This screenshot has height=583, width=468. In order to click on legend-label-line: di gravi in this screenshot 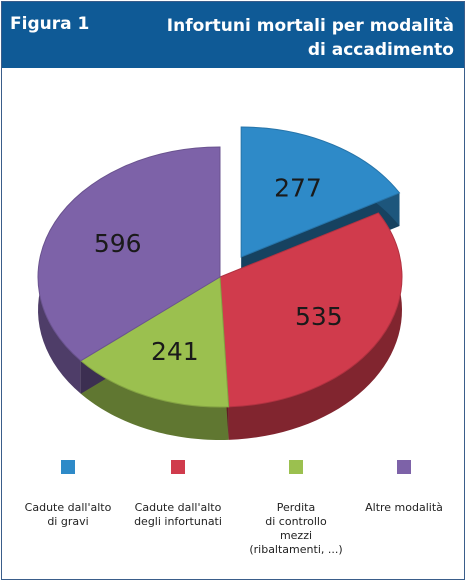, I will do `click(68, 521)`.